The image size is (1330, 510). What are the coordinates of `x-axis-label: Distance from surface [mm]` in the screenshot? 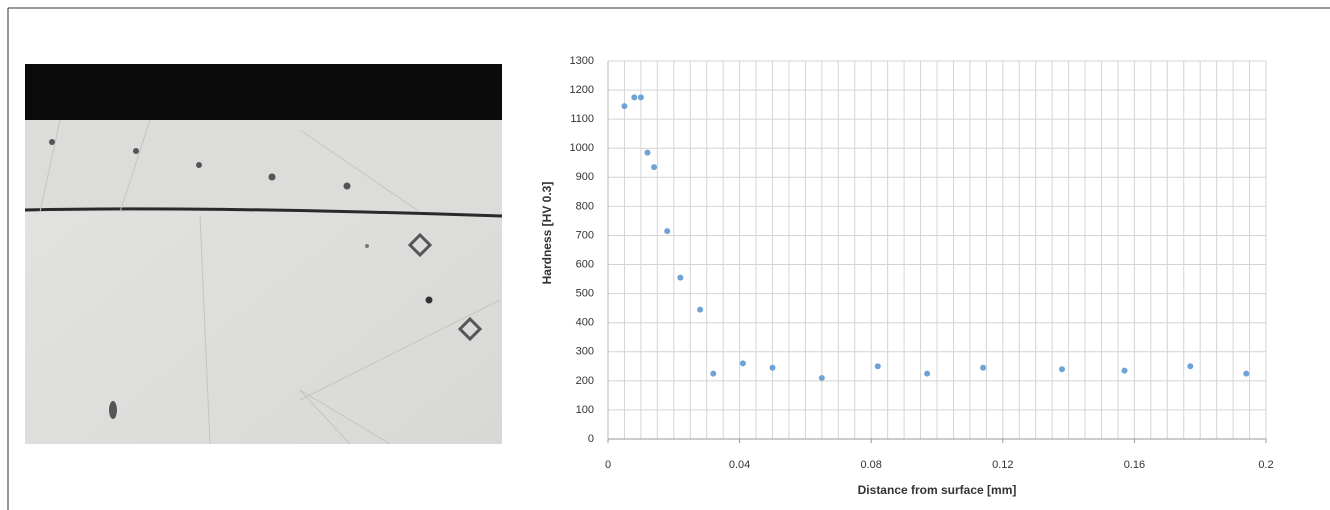 It's located at (937, 490).